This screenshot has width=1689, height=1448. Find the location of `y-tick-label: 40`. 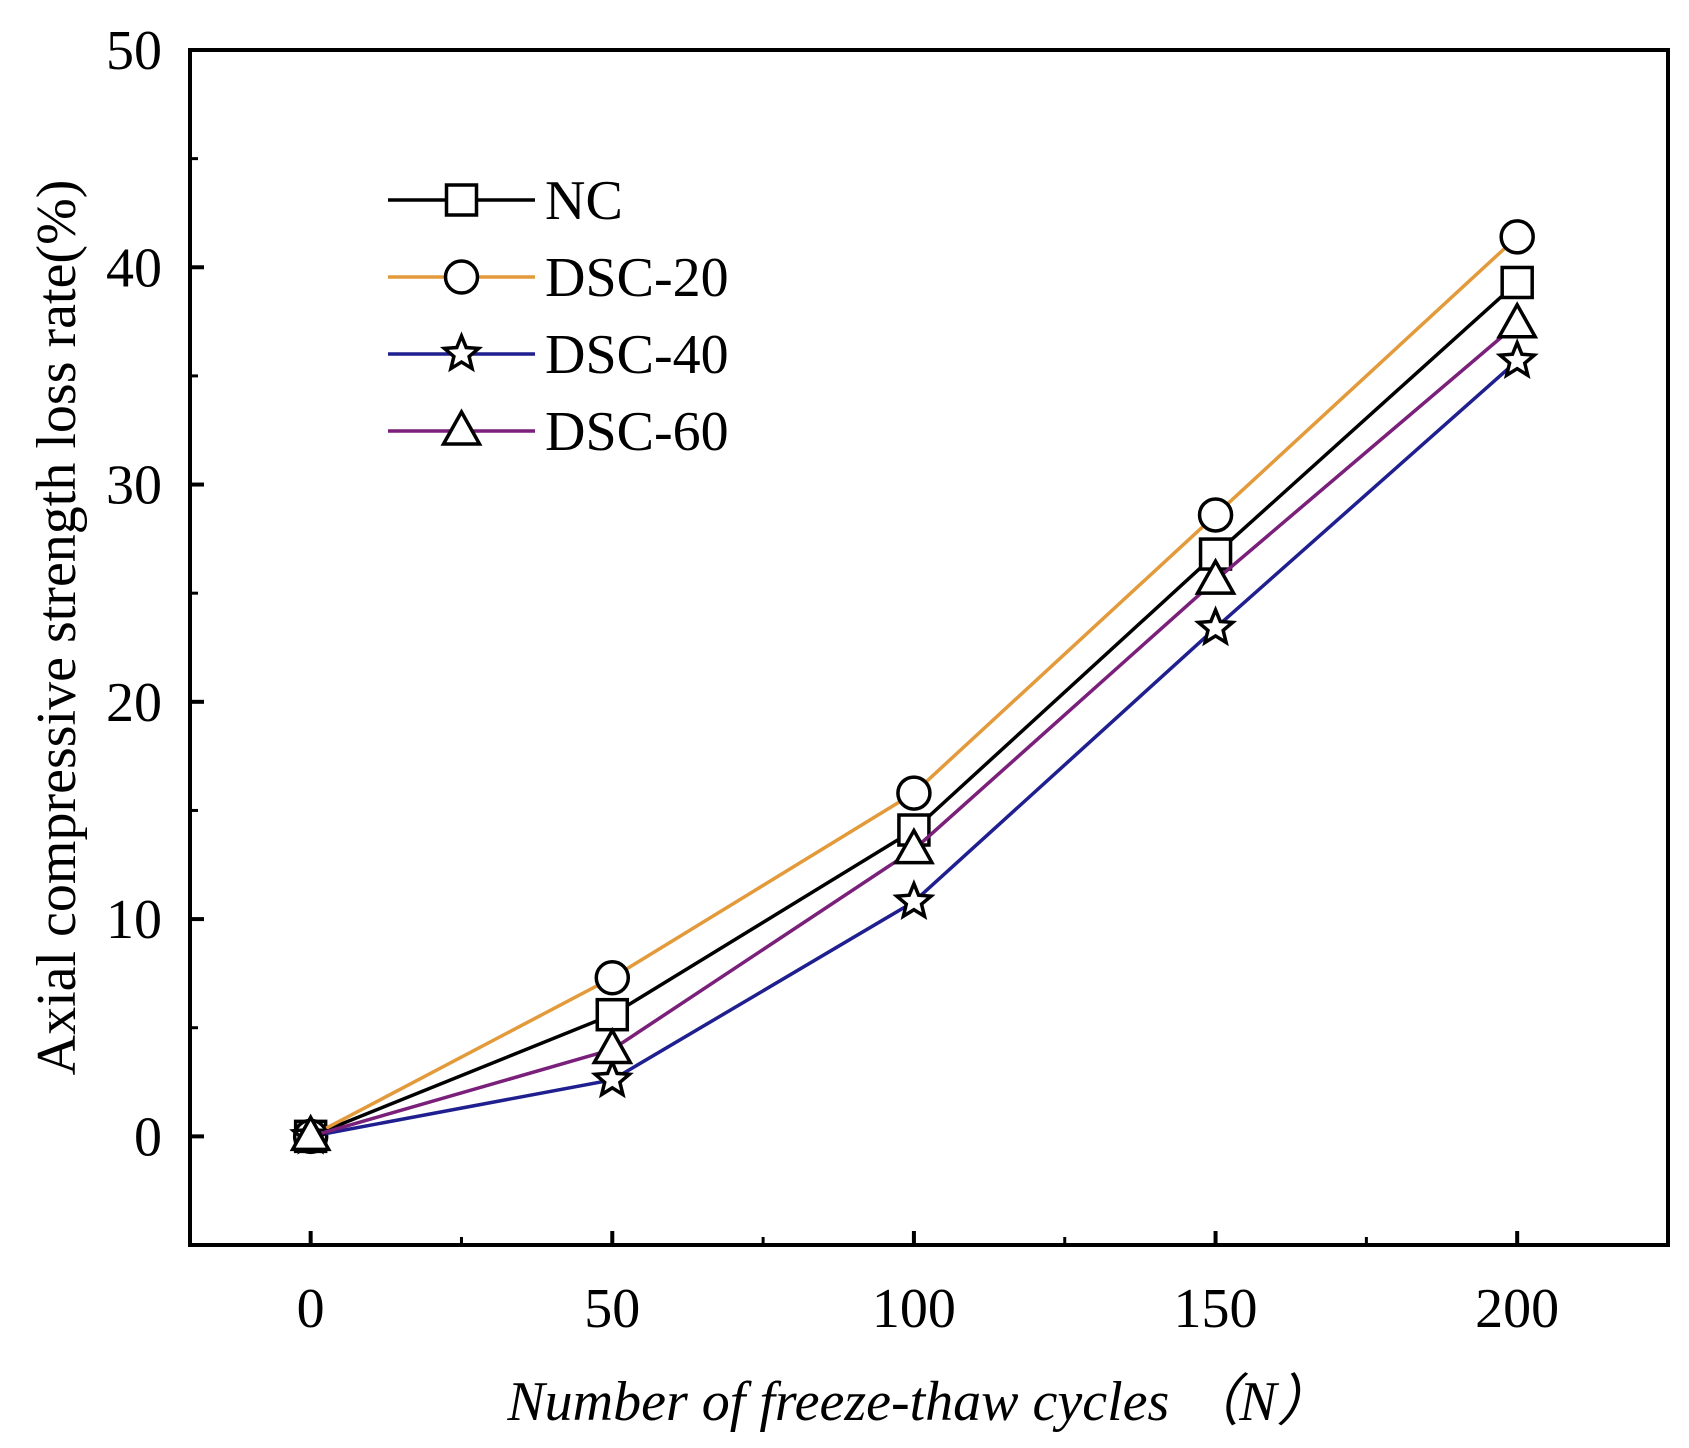

y-tick-label: 40 is located at coordinates (134, 268).